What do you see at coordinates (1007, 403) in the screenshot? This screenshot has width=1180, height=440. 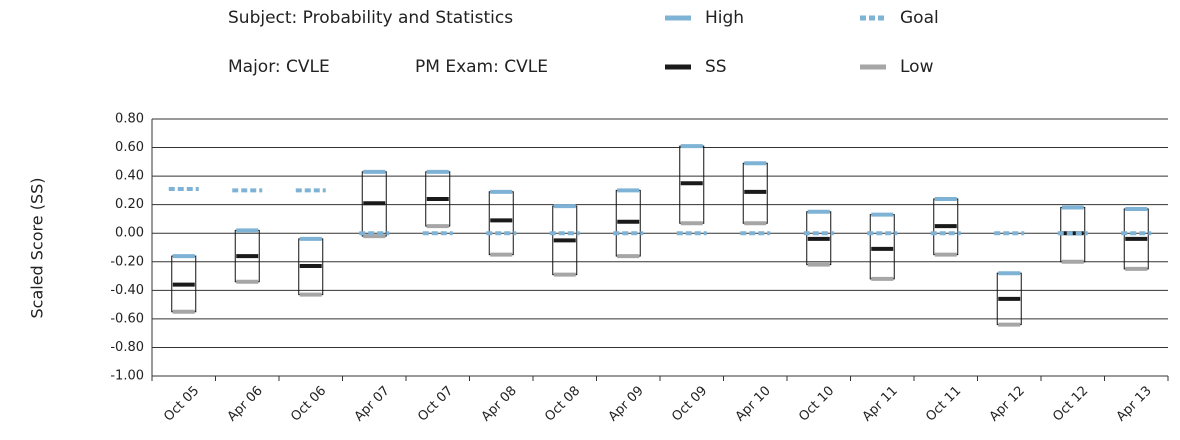 I see `x-tick-label: Apr 12` at bounding box center [1007, 403].